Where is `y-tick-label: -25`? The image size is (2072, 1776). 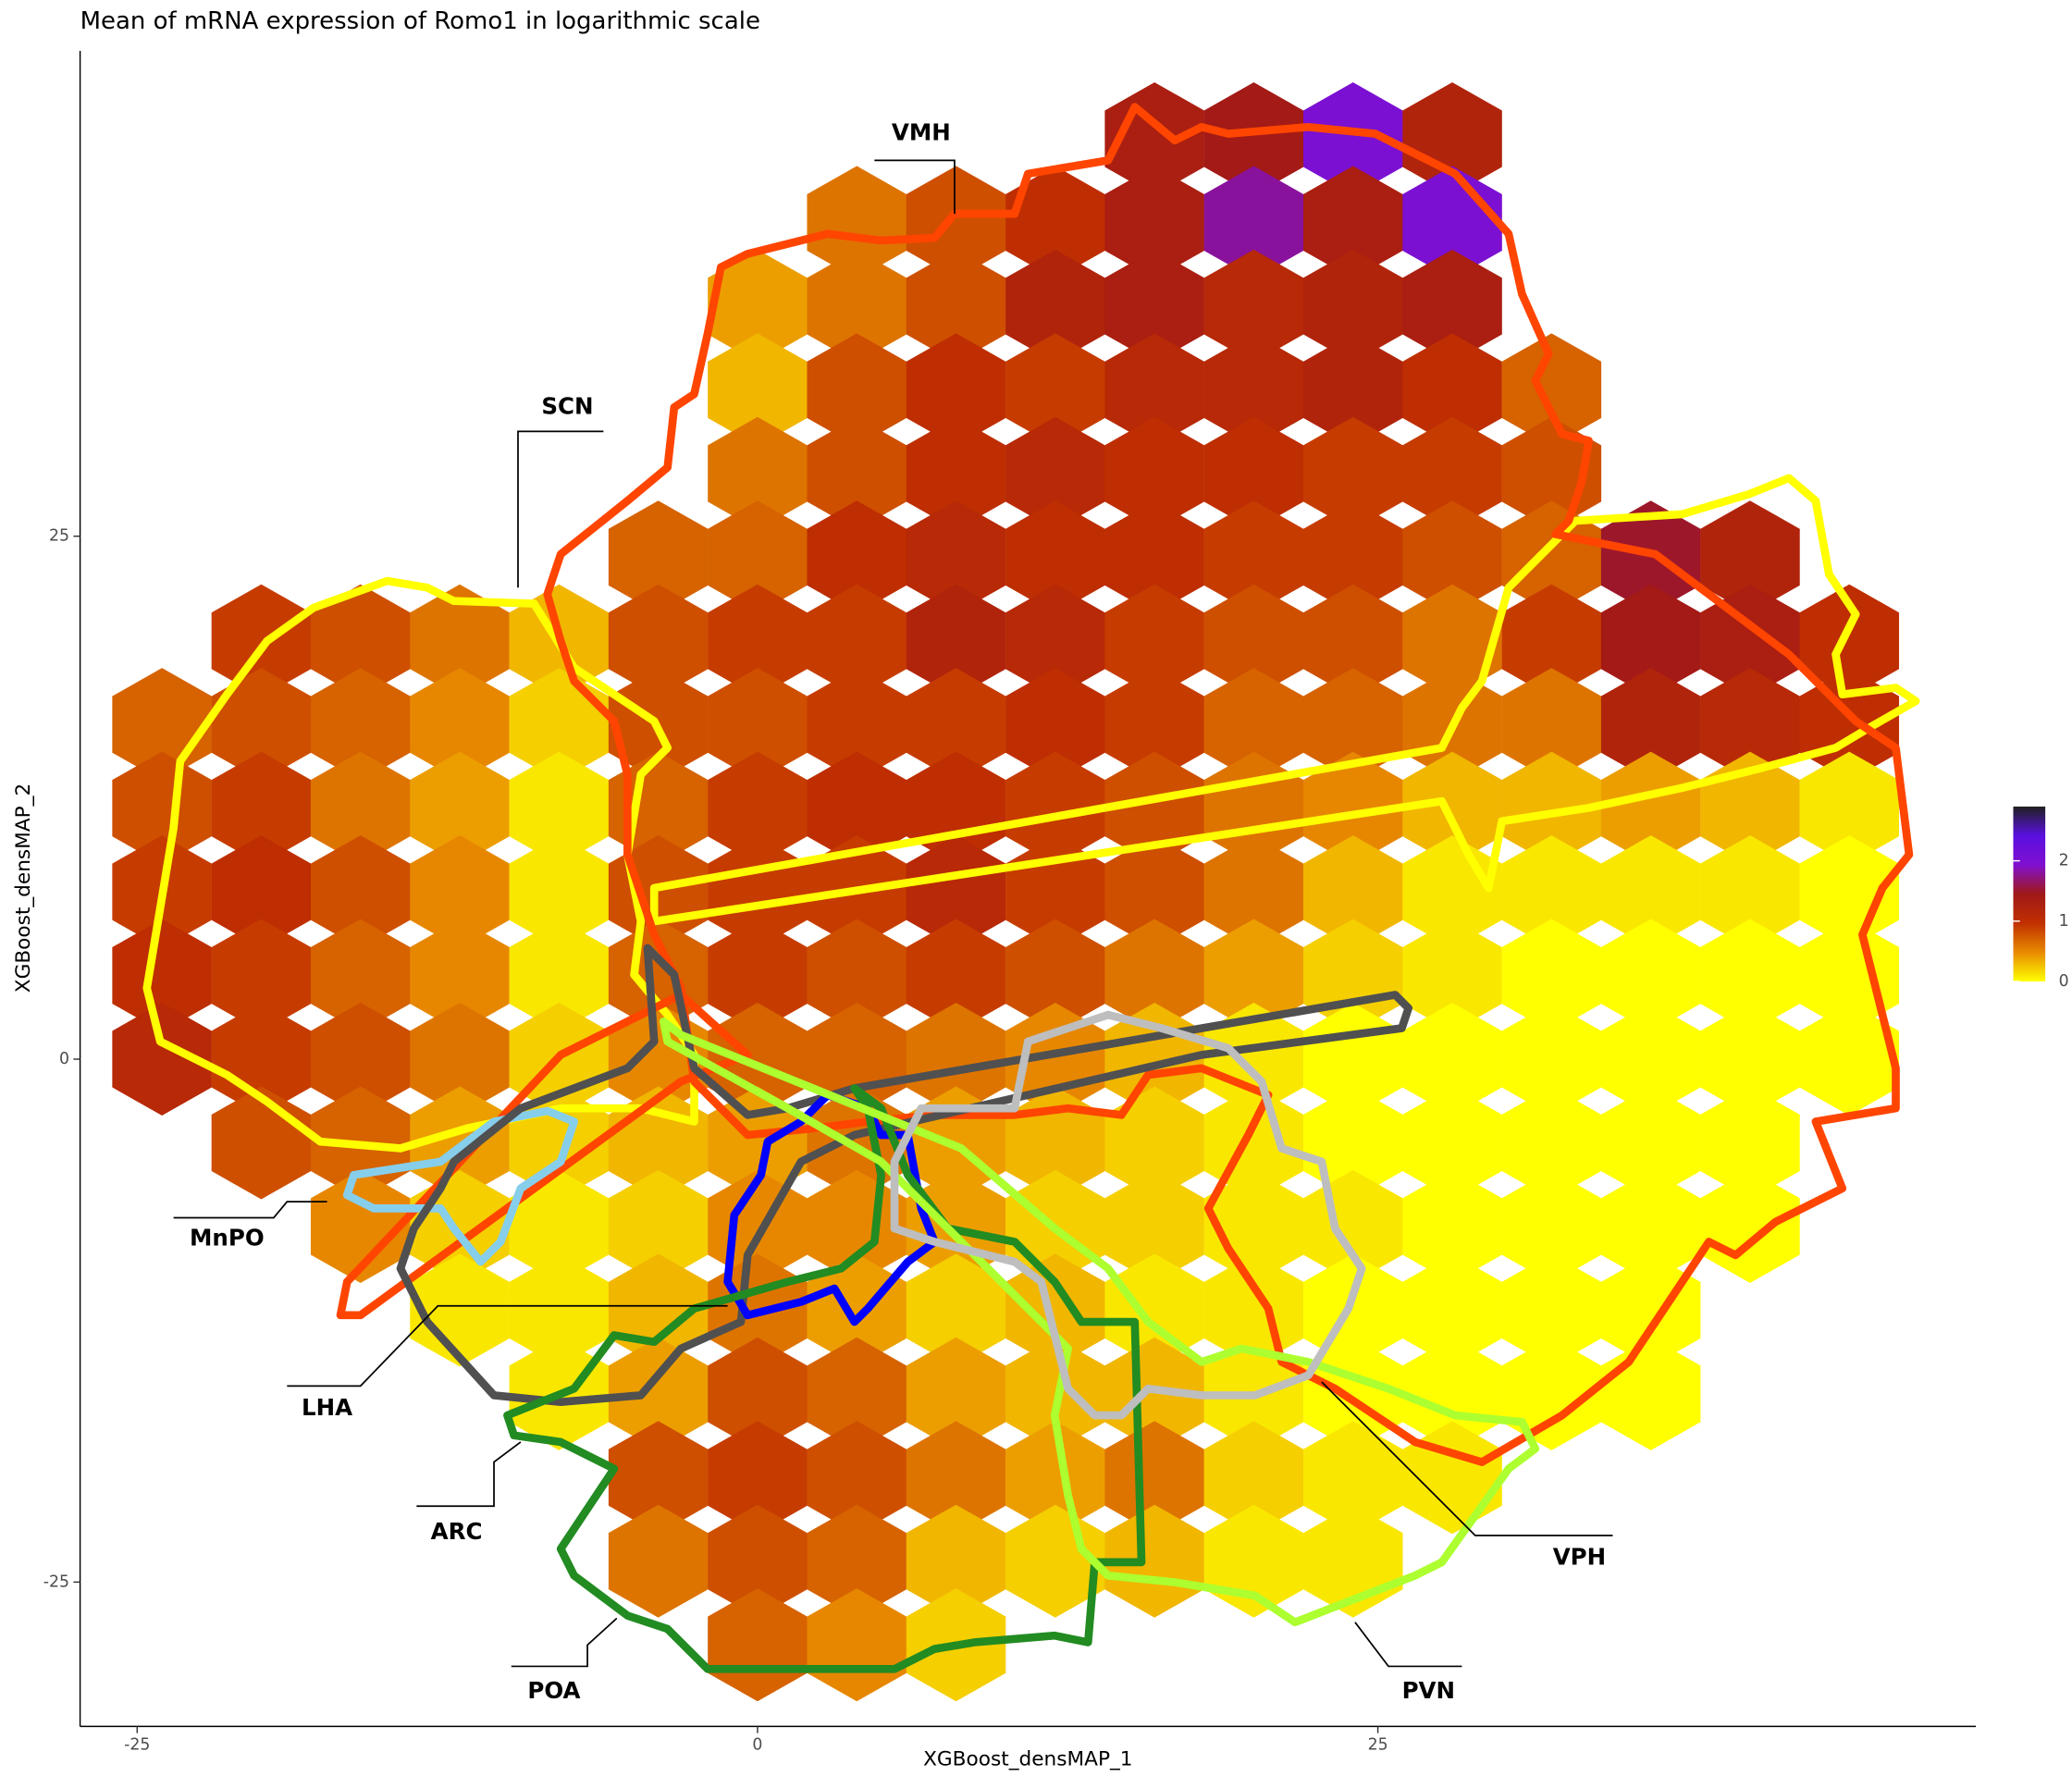
y-tick-label: -25 is located at coordinates (56, 1582).